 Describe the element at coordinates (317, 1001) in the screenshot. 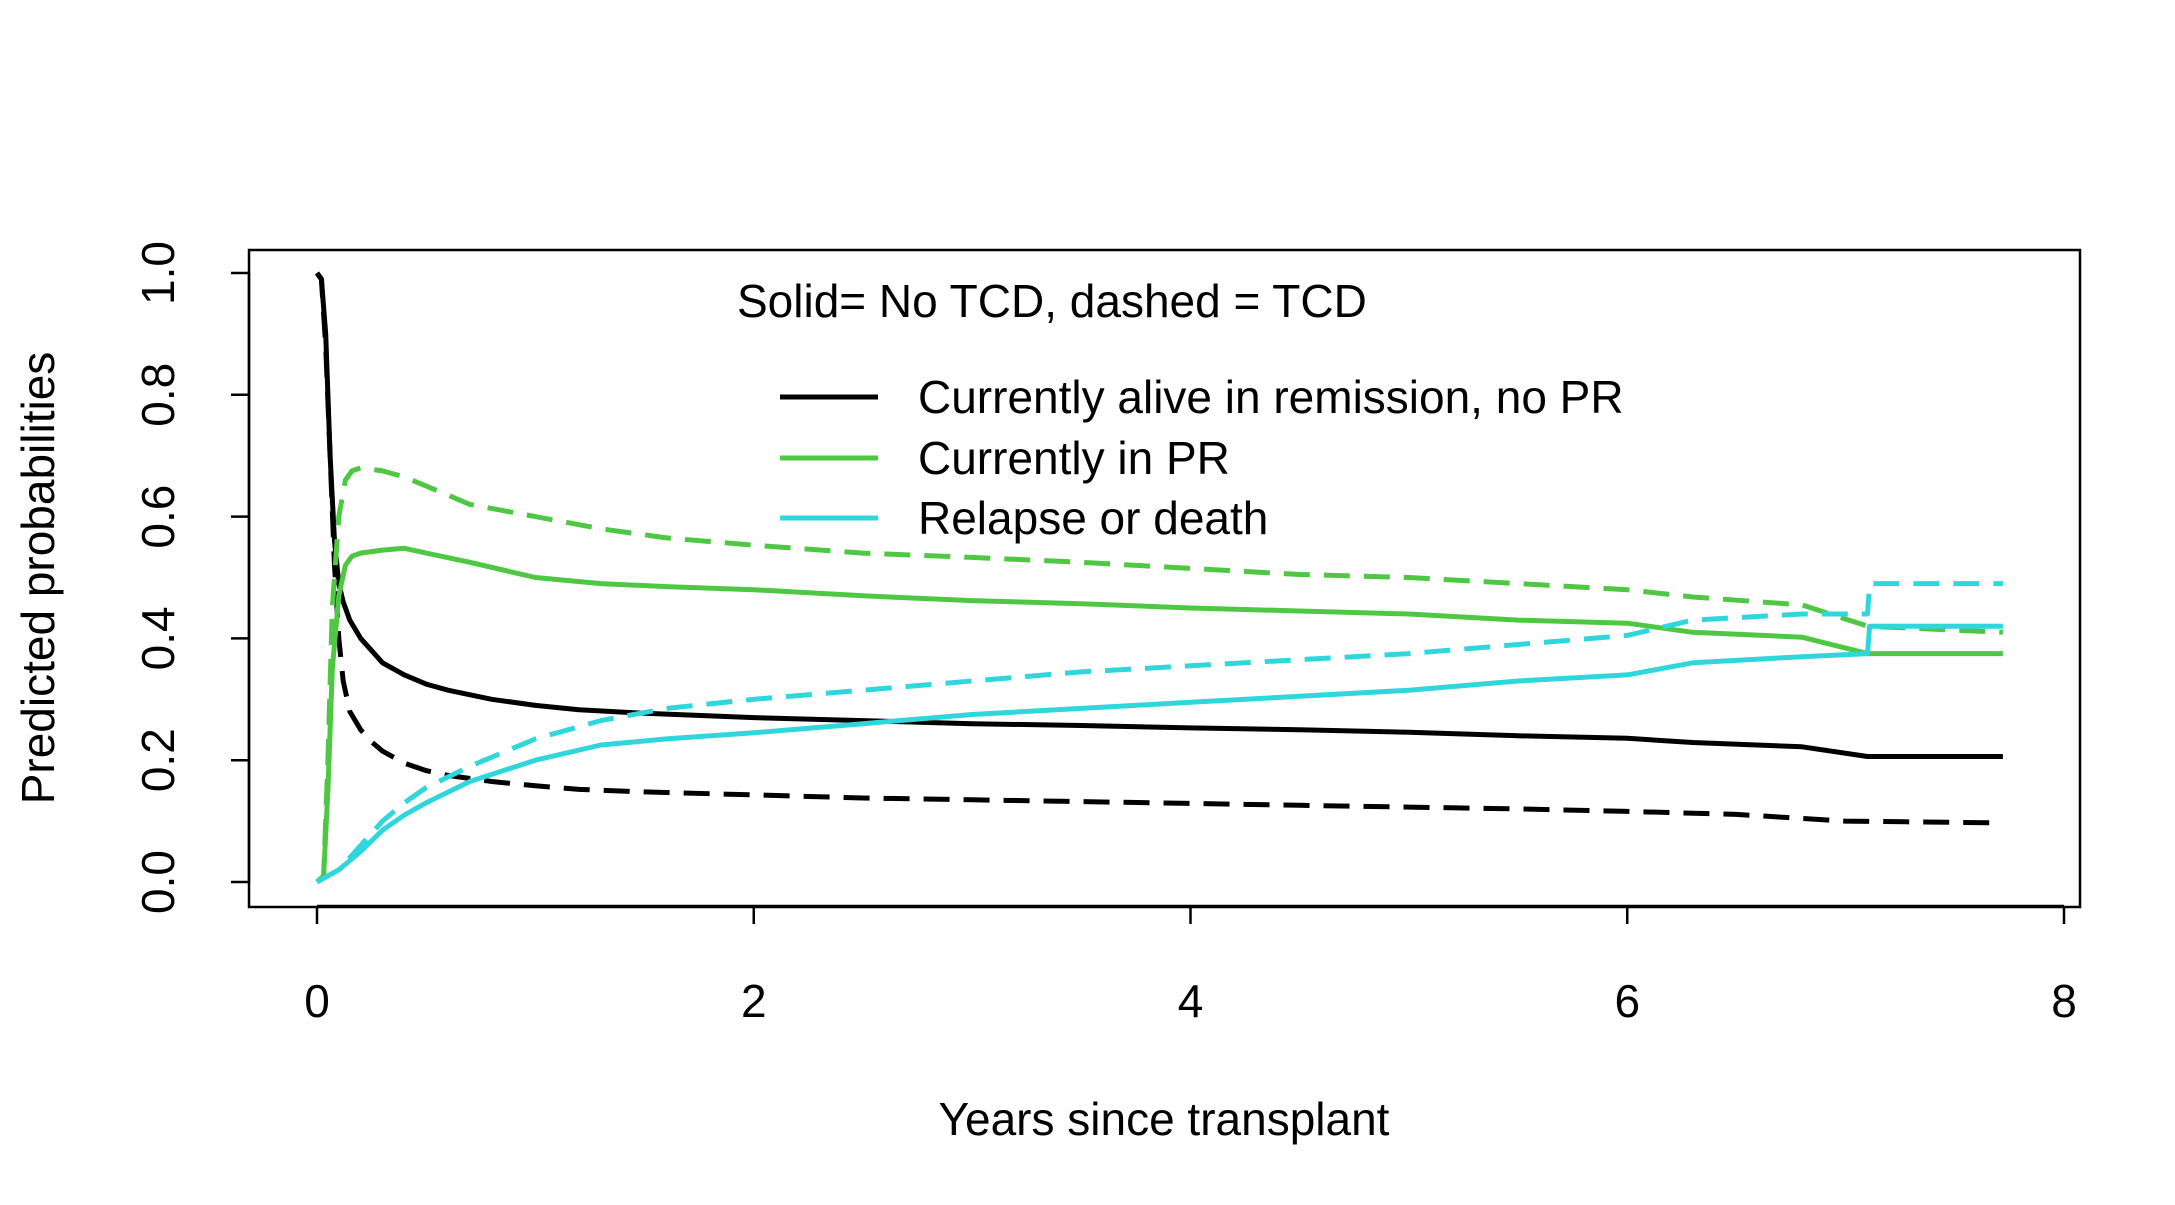

I see `x-tick-label: 0` at that location.